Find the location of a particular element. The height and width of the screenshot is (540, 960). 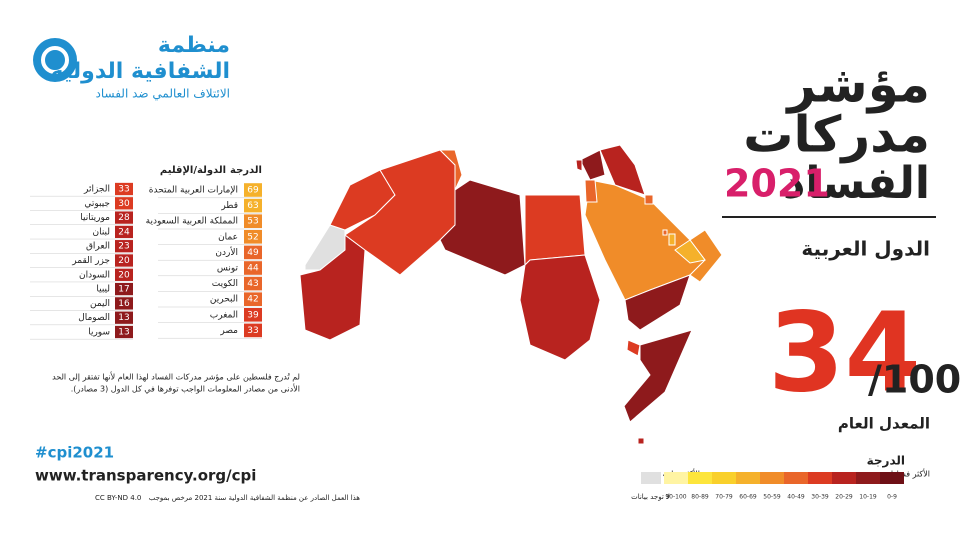

legend-bin: 30-39 is located at coordinates (820, 497).